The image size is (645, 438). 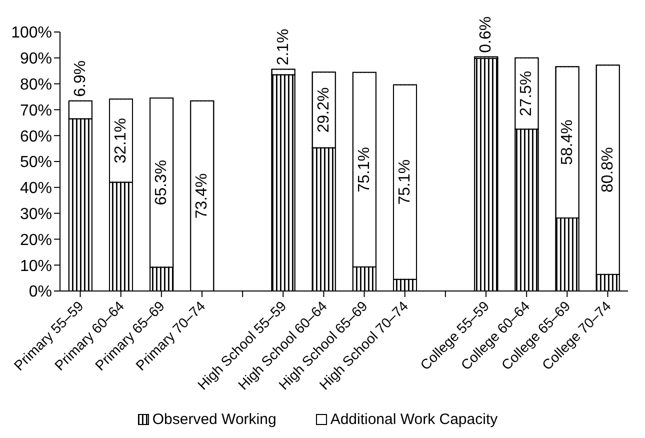 What do you see at coordinates (40, 292) in the screenshot?
I see `y-tick-label: 0%` at bounding box center [40, 292].